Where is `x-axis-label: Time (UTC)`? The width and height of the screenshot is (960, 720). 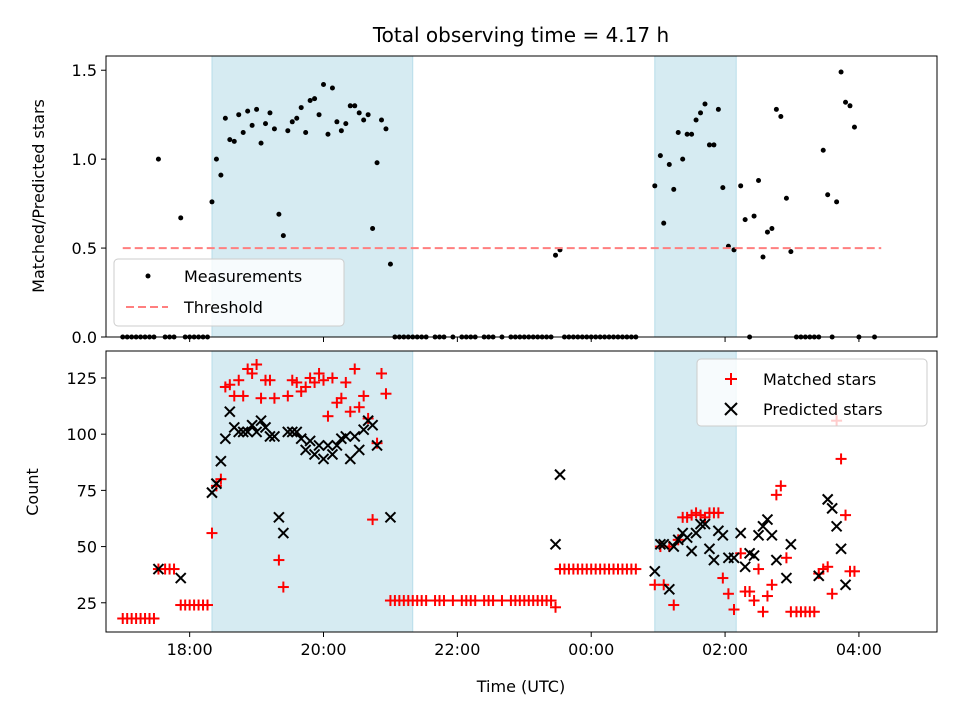
x-axis-label: Time (UTC) is located at coordinates (520, 686).